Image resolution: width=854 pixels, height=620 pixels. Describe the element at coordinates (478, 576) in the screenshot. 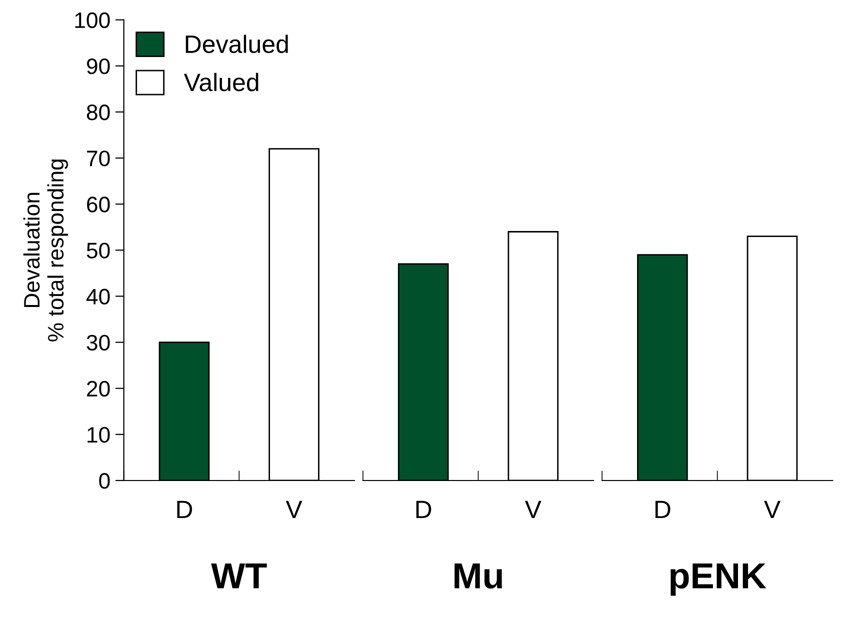

I see `x-axis-title: Mu` at that location.